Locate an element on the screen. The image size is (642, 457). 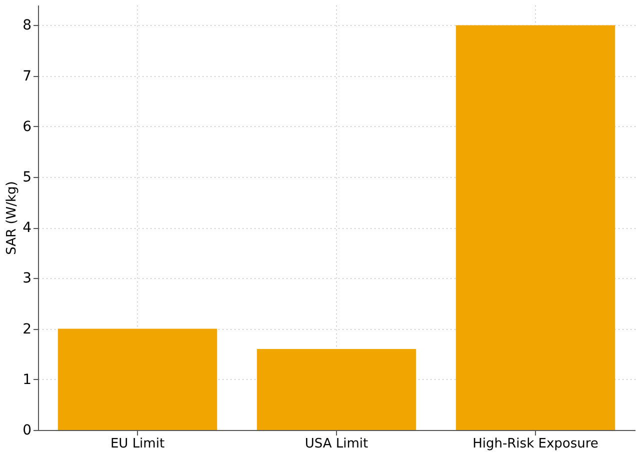
y-tick-label: 8 is located at coordinates (27, 26).